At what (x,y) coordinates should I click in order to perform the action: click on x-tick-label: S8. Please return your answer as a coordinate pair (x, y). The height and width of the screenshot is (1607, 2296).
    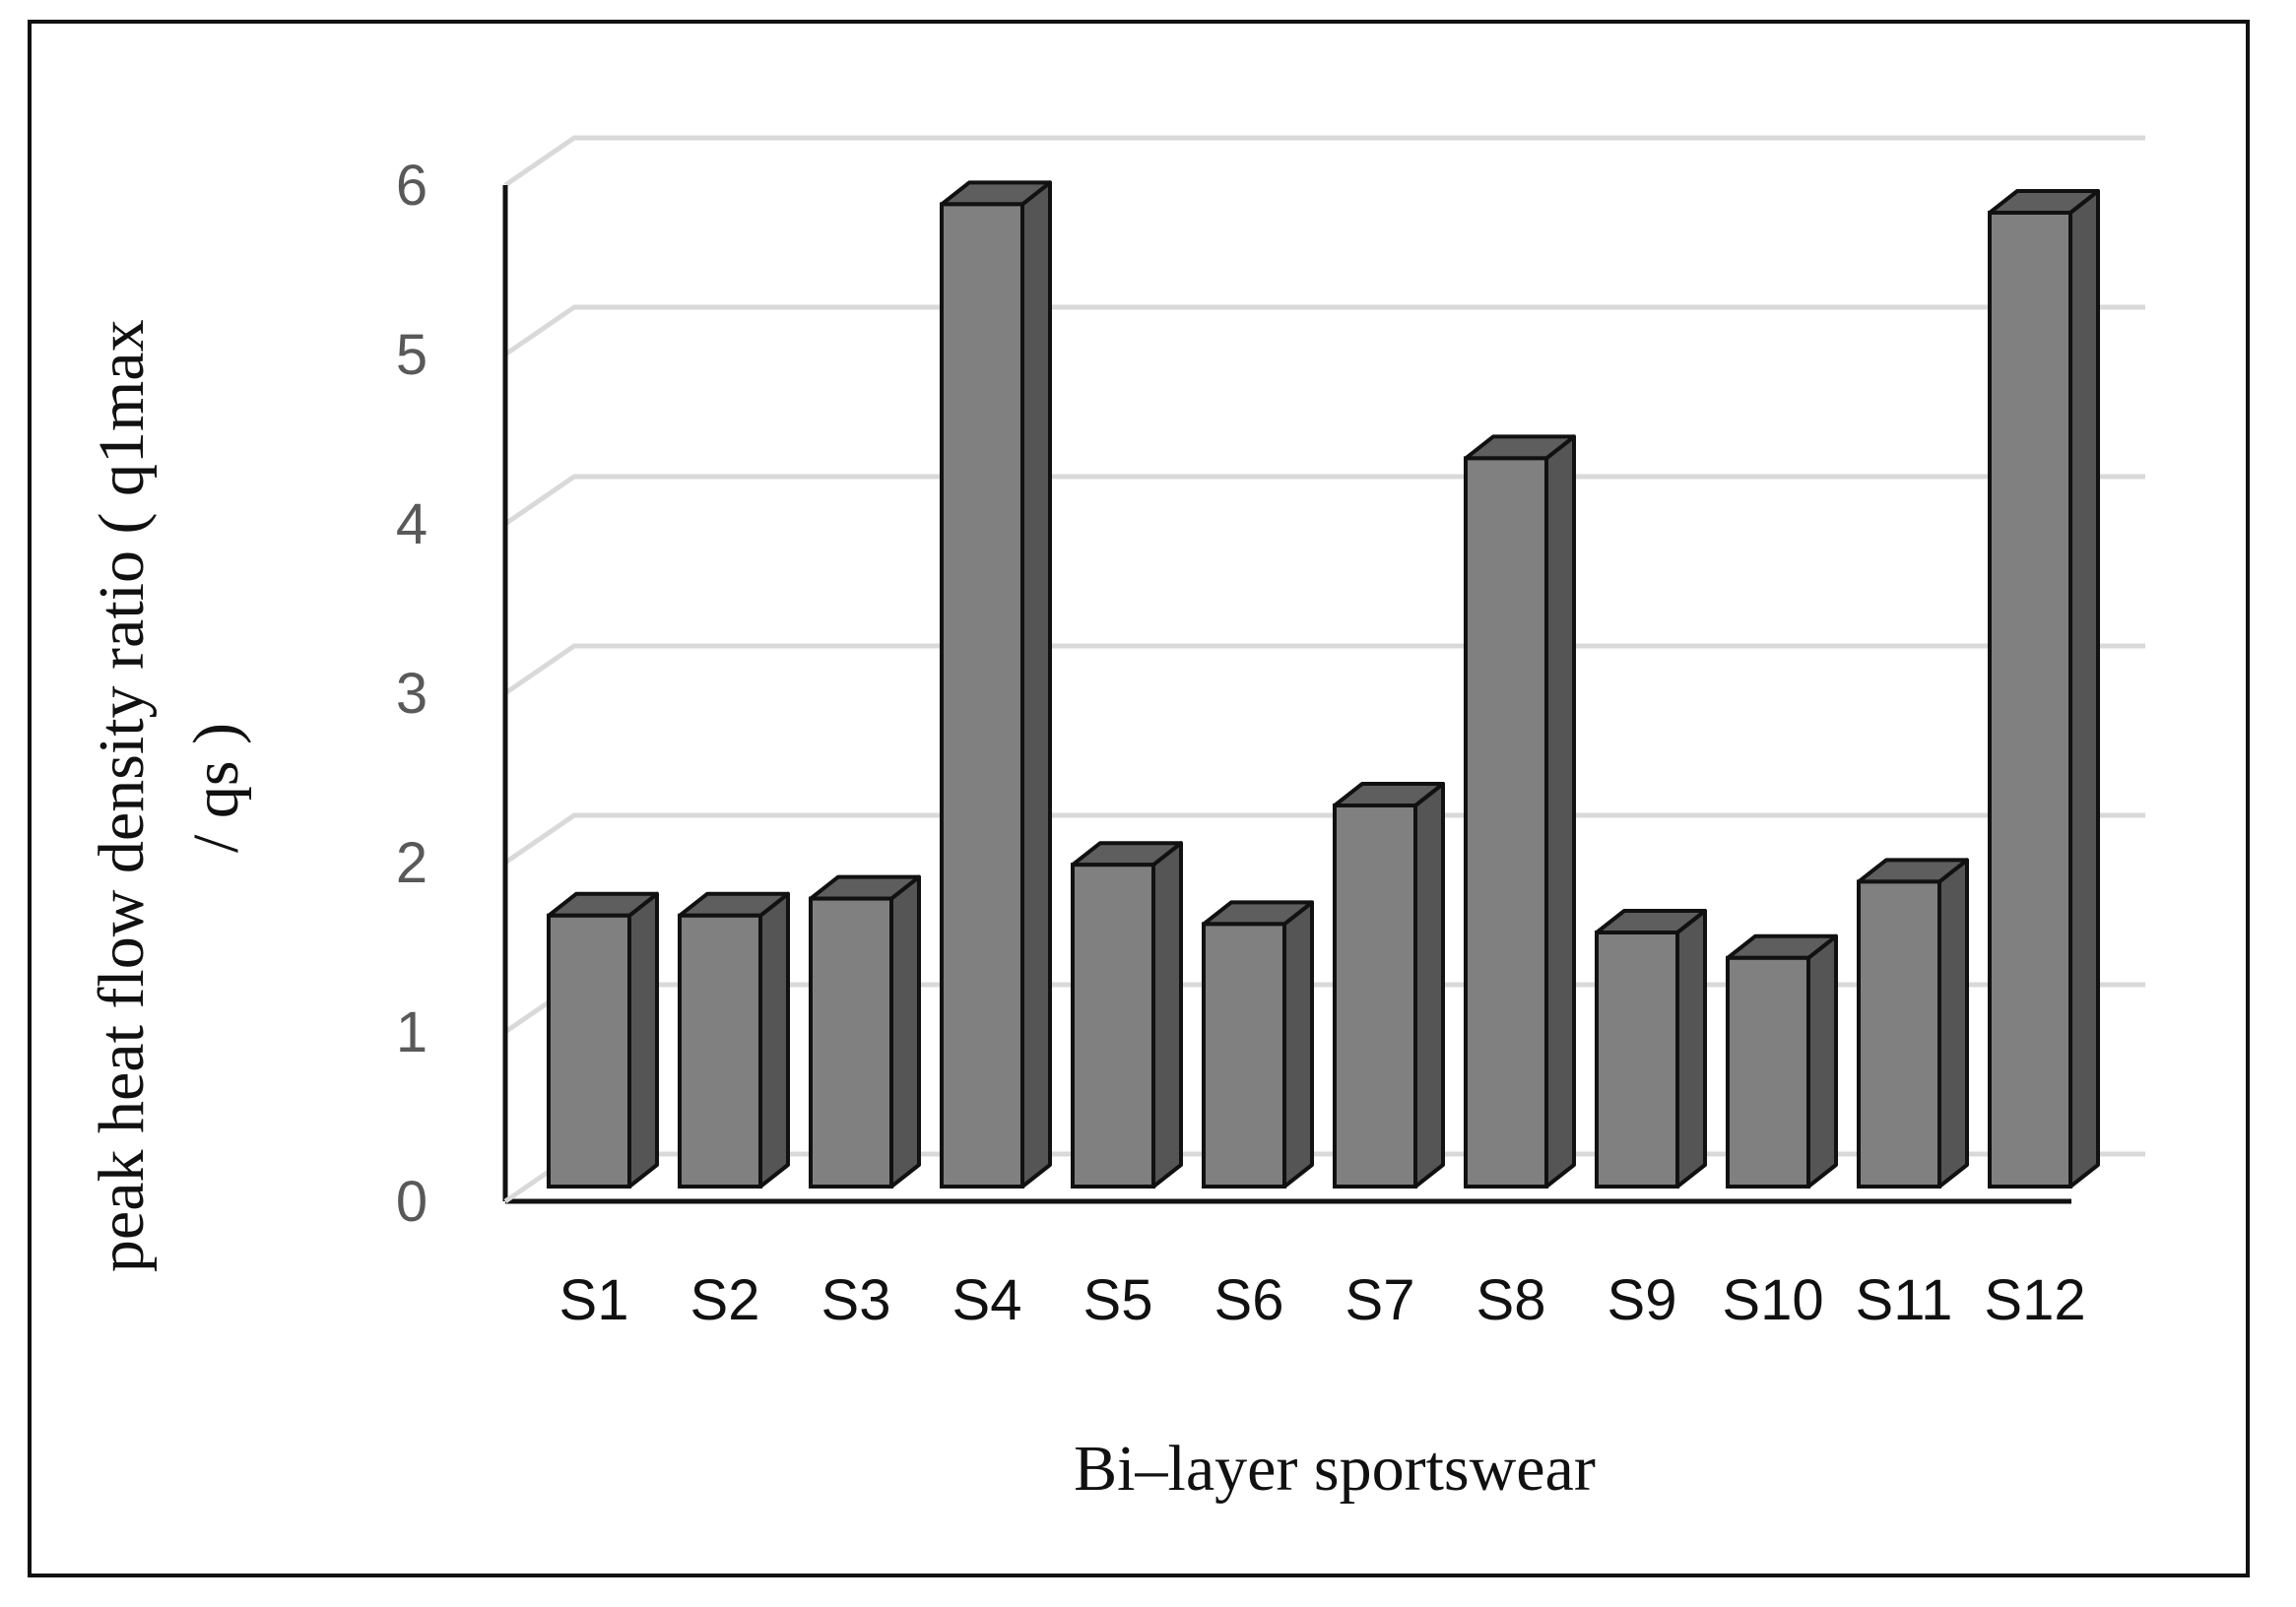
    Looking at the image, I should click on (1511, 1300).